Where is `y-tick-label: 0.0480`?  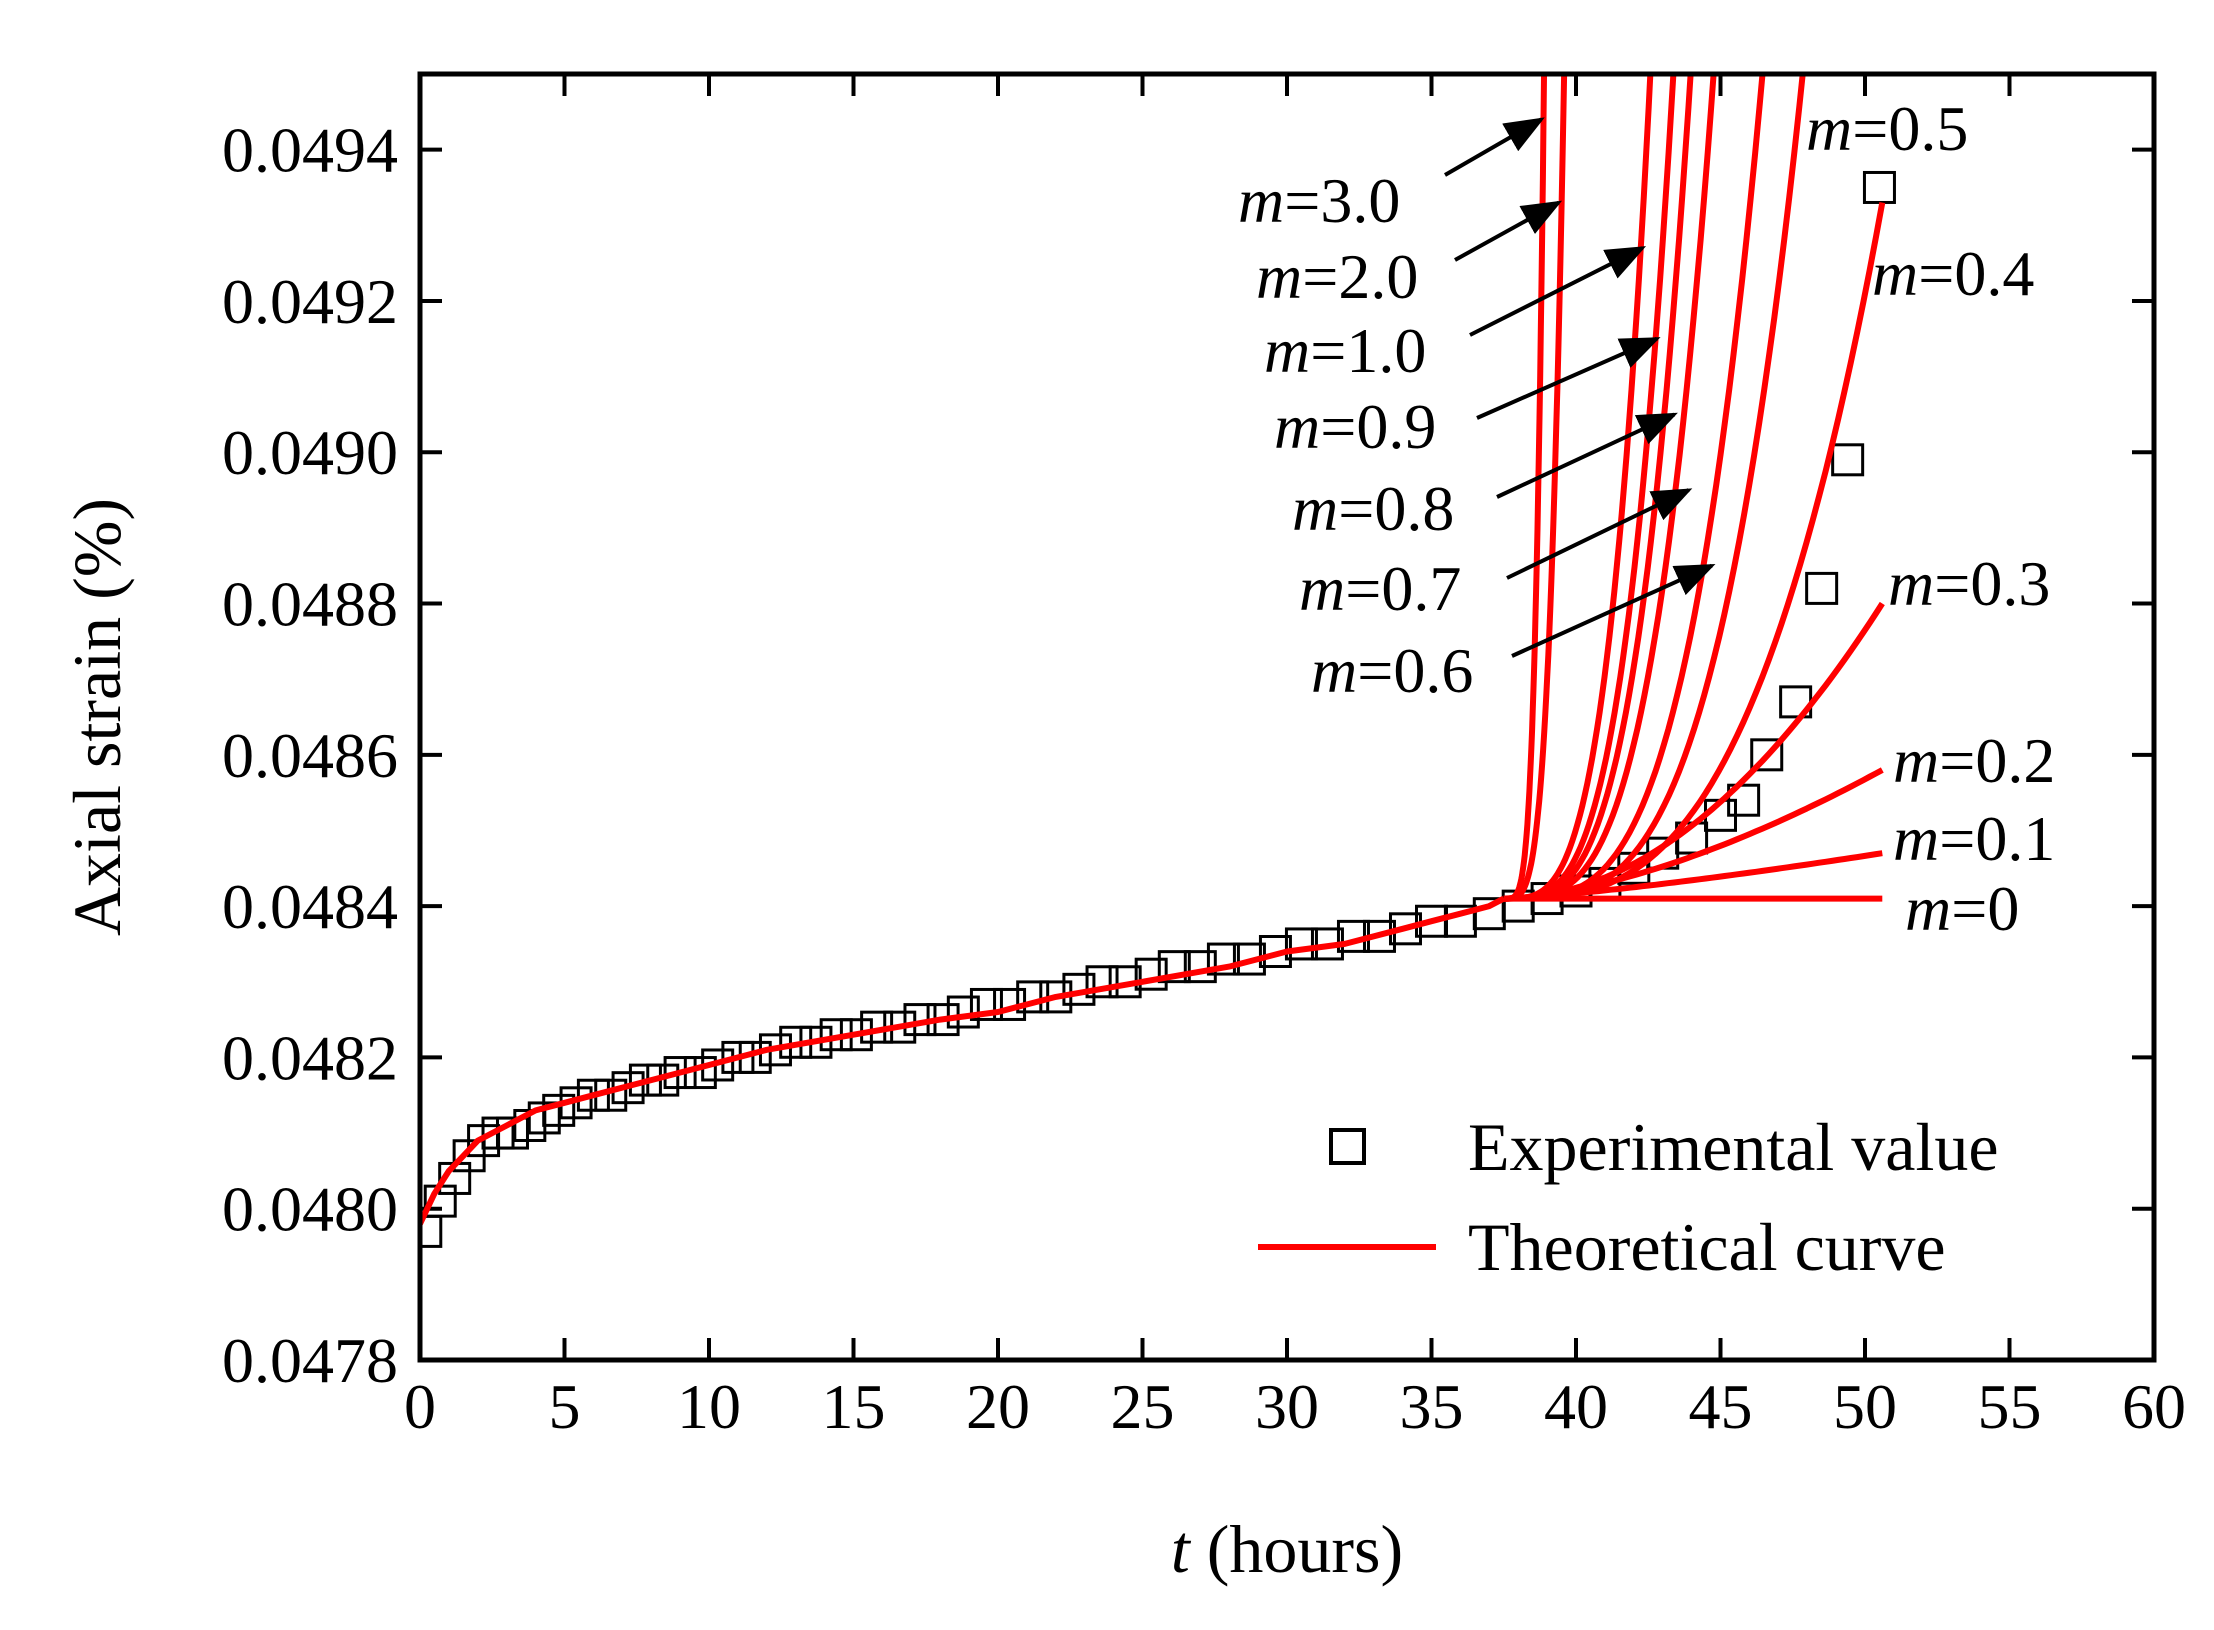
y-tick-label: 0.0480 is located at coordinates (310, 1209).